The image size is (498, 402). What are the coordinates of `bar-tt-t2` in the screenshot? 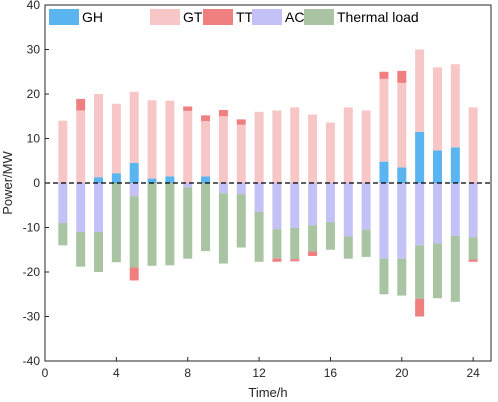 It's located at (81, 104).